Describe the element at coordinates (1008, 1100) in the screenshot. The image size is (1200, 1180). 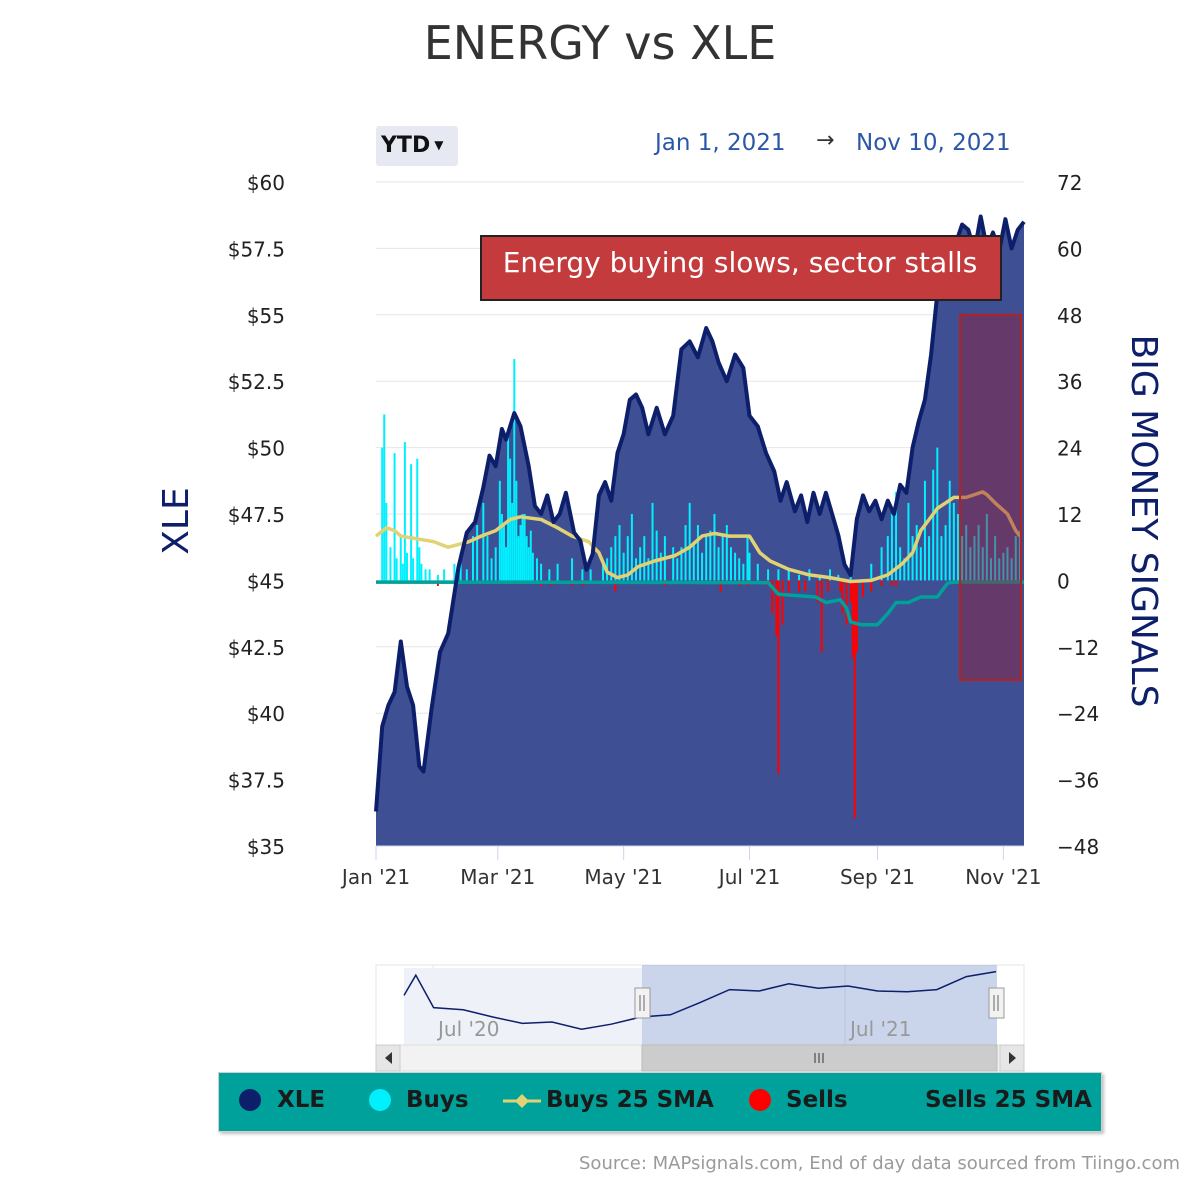
I see `legend-item-sells-sma: Sells 25 SMA` at that location.